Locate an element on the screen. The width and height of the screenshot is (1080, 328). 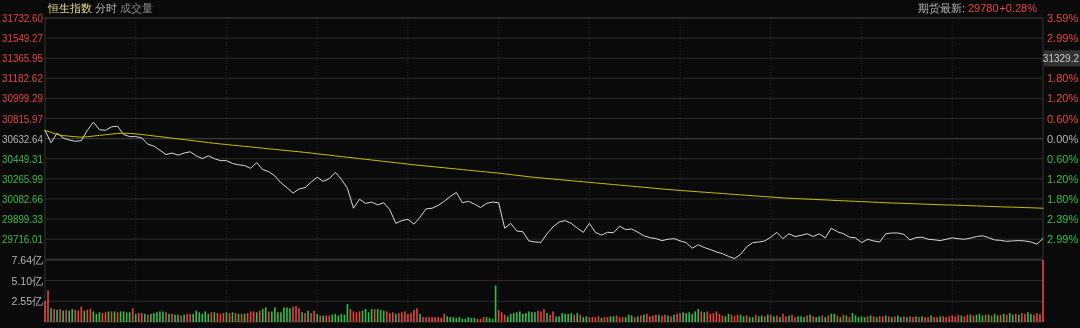
text: 29780 is located at coordinates (983, 8).